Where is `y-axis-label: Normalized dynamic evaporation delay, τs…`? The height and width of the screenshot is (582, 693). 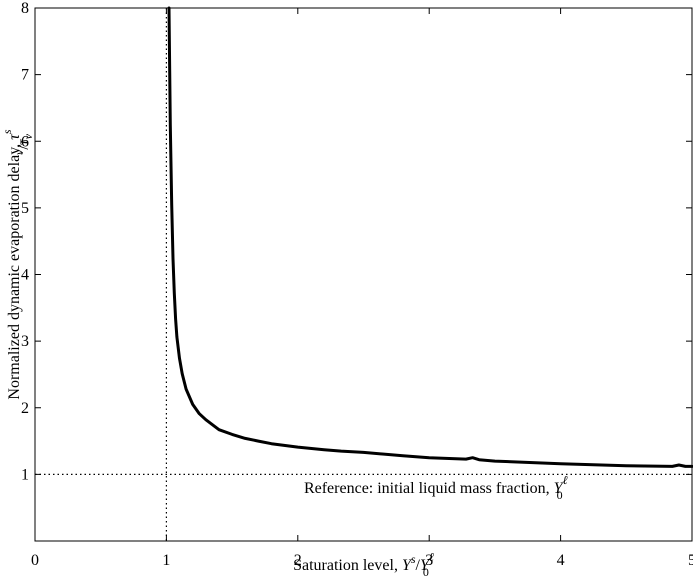 y-axis-label: Normalized dynamic evaporation delay, τs… is located at coordinates (17, 264).